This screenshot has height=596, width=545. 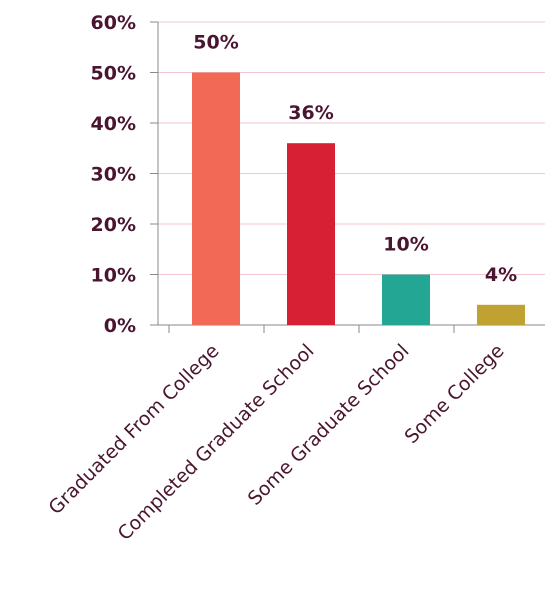 What do you see at coordinates (454, 394) in the screenshot?
I see `x-category-label: Some College` at bounding box center [454, 394].